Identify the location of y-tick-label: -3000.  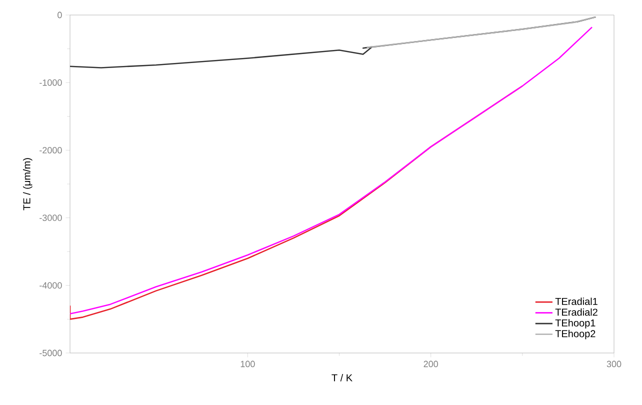
(51, 217).